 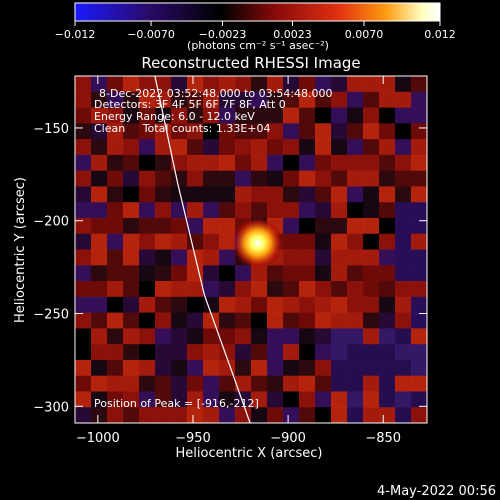 I want to click on x-tick-label: −850, so click(x=383, y=438).